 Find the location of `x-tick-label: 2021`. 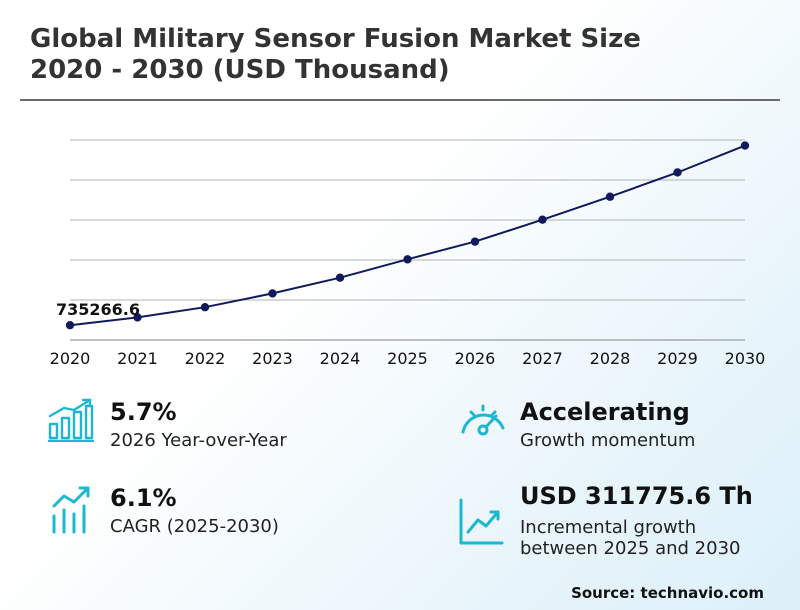

x-tick-label: 2021 is located at coordinates (137, 358).